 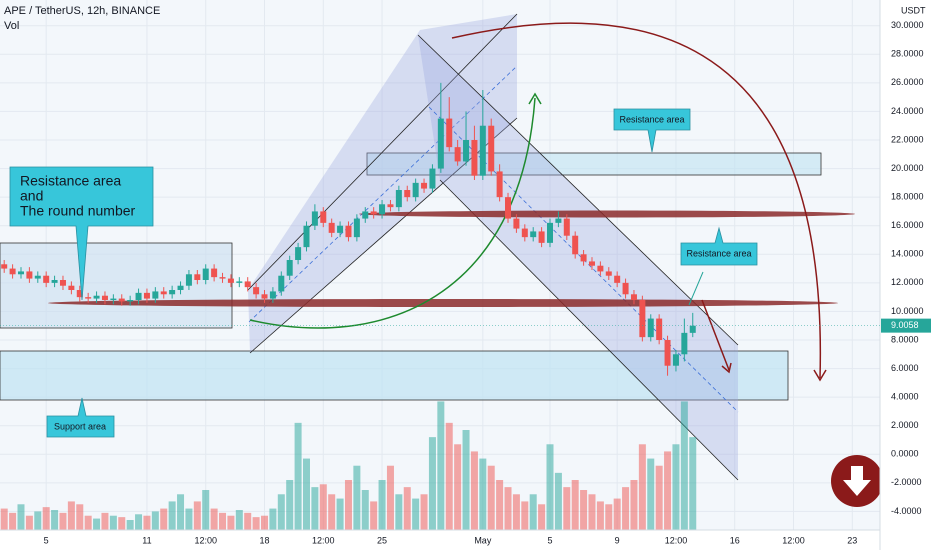 I want to click on x-tick-label: 9, so click(x=617, y=540).